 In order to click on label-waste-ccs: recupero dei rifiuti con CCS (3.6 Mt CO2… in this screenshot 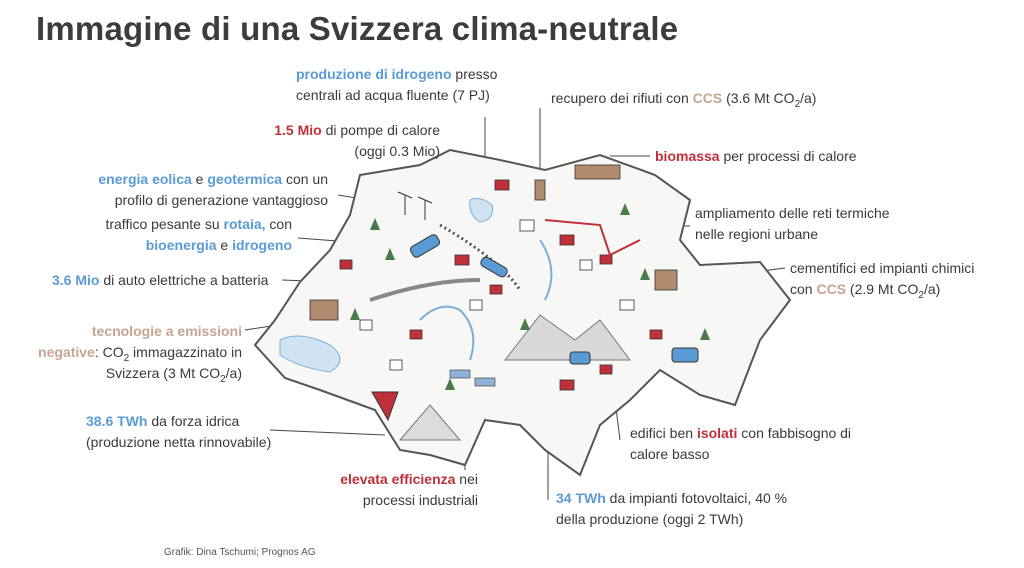, I will do `click(684, 100)`.